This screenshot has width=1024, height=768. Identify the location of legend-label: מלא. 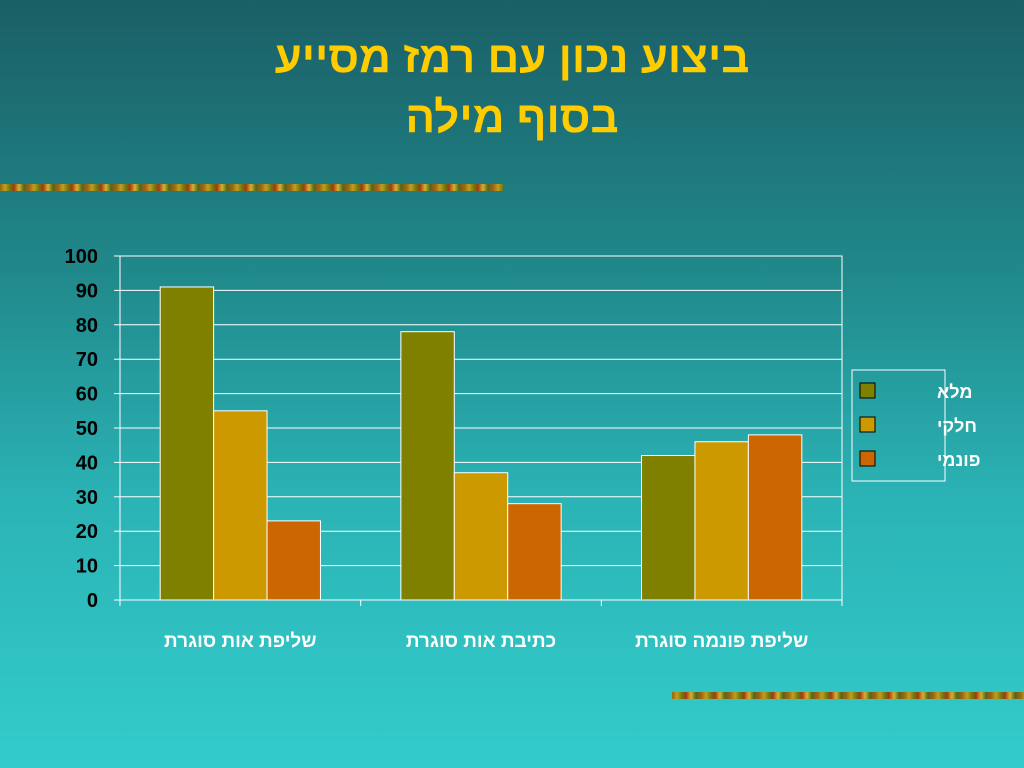
(954, 392).